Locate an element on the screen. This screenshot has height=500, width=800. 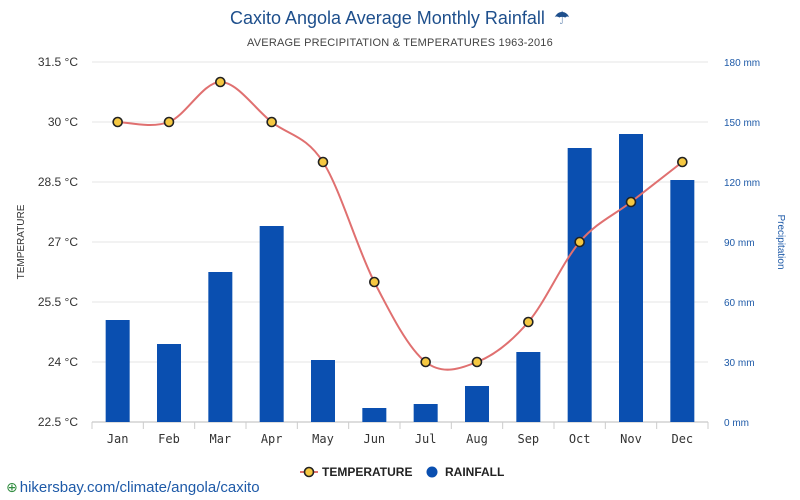
x-tick-label: Dec is located at coordinates (682, 439).